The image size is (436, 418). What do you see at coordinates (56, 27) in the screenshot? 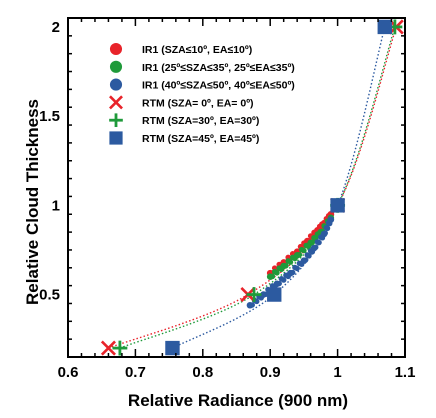
I see `y-tick-label: 2` at bounding box center [56, 27].